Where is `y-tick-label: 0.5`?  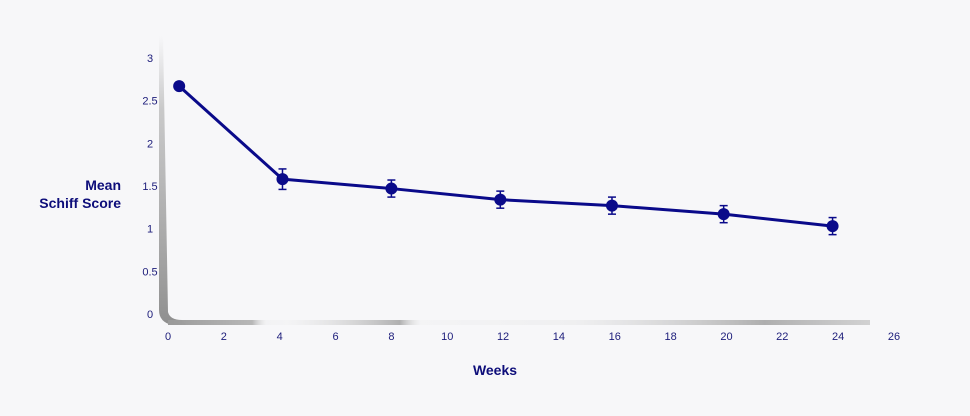
y-tick-label: 0.5 is located at coordinates (149, 272).